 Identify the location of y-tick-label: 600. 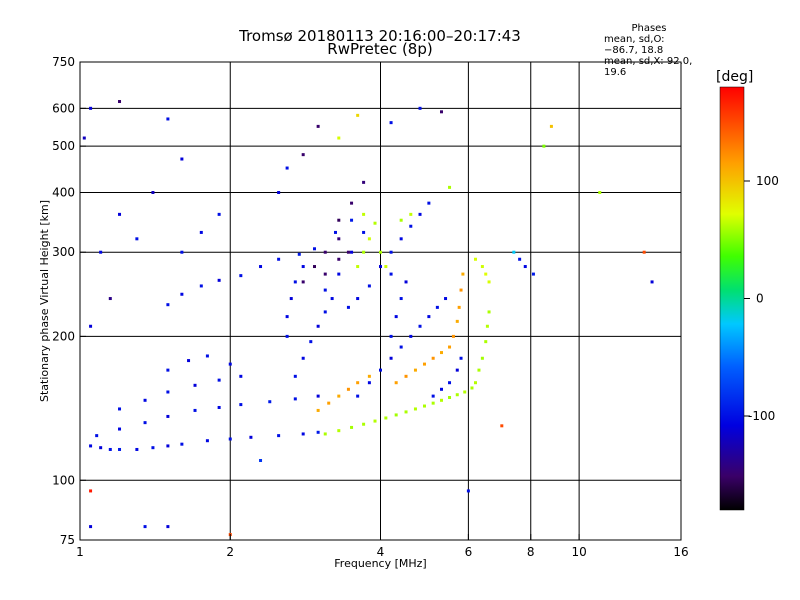
(63, 108).